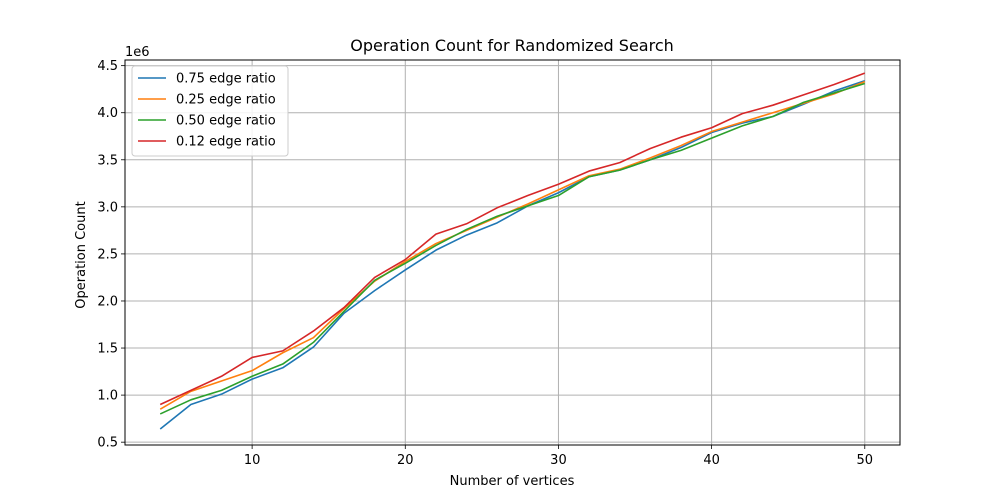 This screenshot has height=500, width=1000. I want to click on x-tick-label: 30, so click(558, 460).